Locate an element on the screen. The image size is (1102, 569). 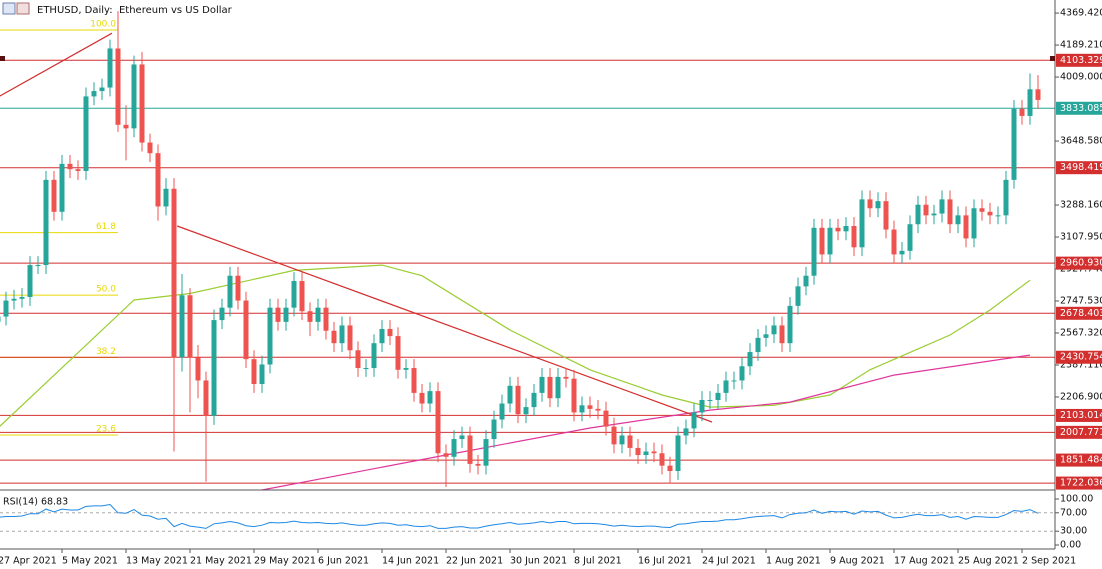
x-tick-label: 8 Jul 2021 is located at coordinates (598, 561).